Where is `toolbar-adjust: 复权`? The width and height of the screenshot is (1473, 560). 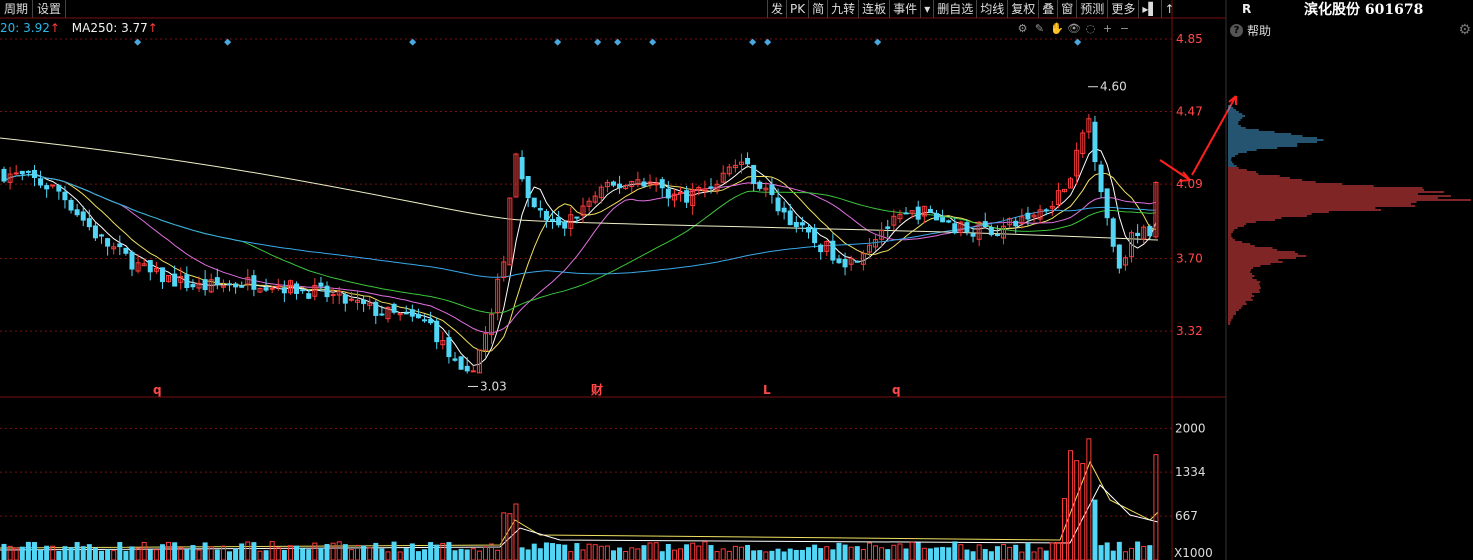
toolbar-adjust: 复权 is located at coordinates (1022, 9).